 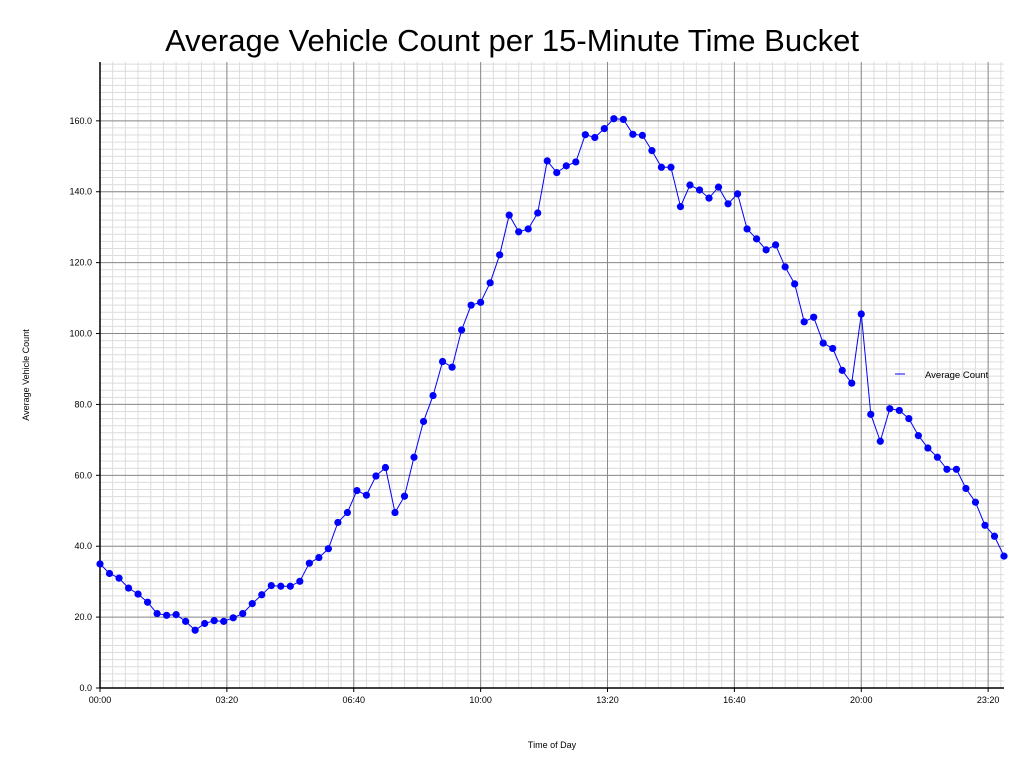 What do you see at coordinates (480, 700) in the screenshot?
I see `x-tick-label: 10:00` at bounding box center [480, 700].